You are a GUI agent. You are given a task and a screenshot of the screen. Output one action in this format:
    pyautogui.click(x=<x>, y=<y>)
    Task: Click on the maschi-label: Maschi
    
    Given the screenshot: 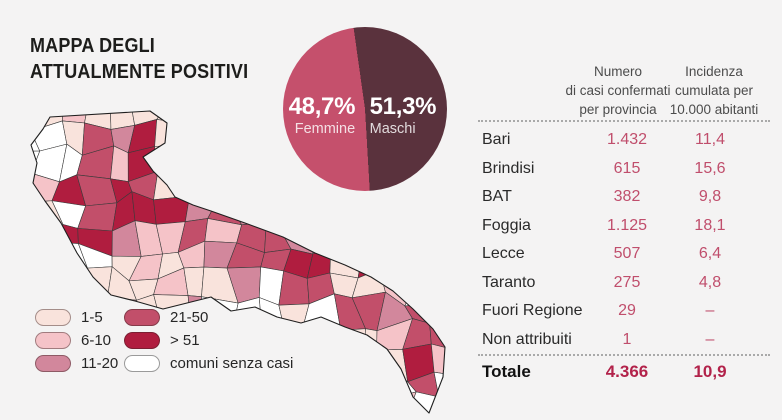 What is the action you would take?
    pyautogui.click(x=392, y=129)
    